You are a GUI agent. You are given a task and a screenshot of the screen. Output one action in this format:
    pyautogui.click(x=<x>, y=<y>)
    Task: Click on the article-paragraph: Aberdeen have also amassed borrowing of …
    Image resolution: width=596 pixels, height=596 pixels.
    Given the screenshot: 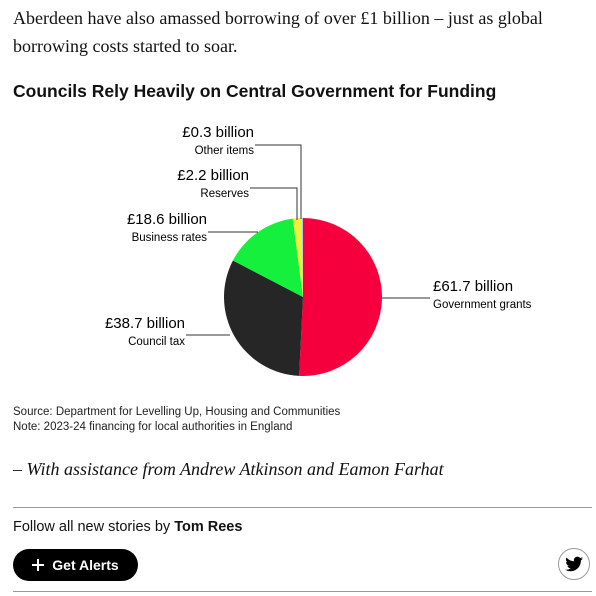 What is the action you would take?
    pyautogui.click(x=278, y=32)
    